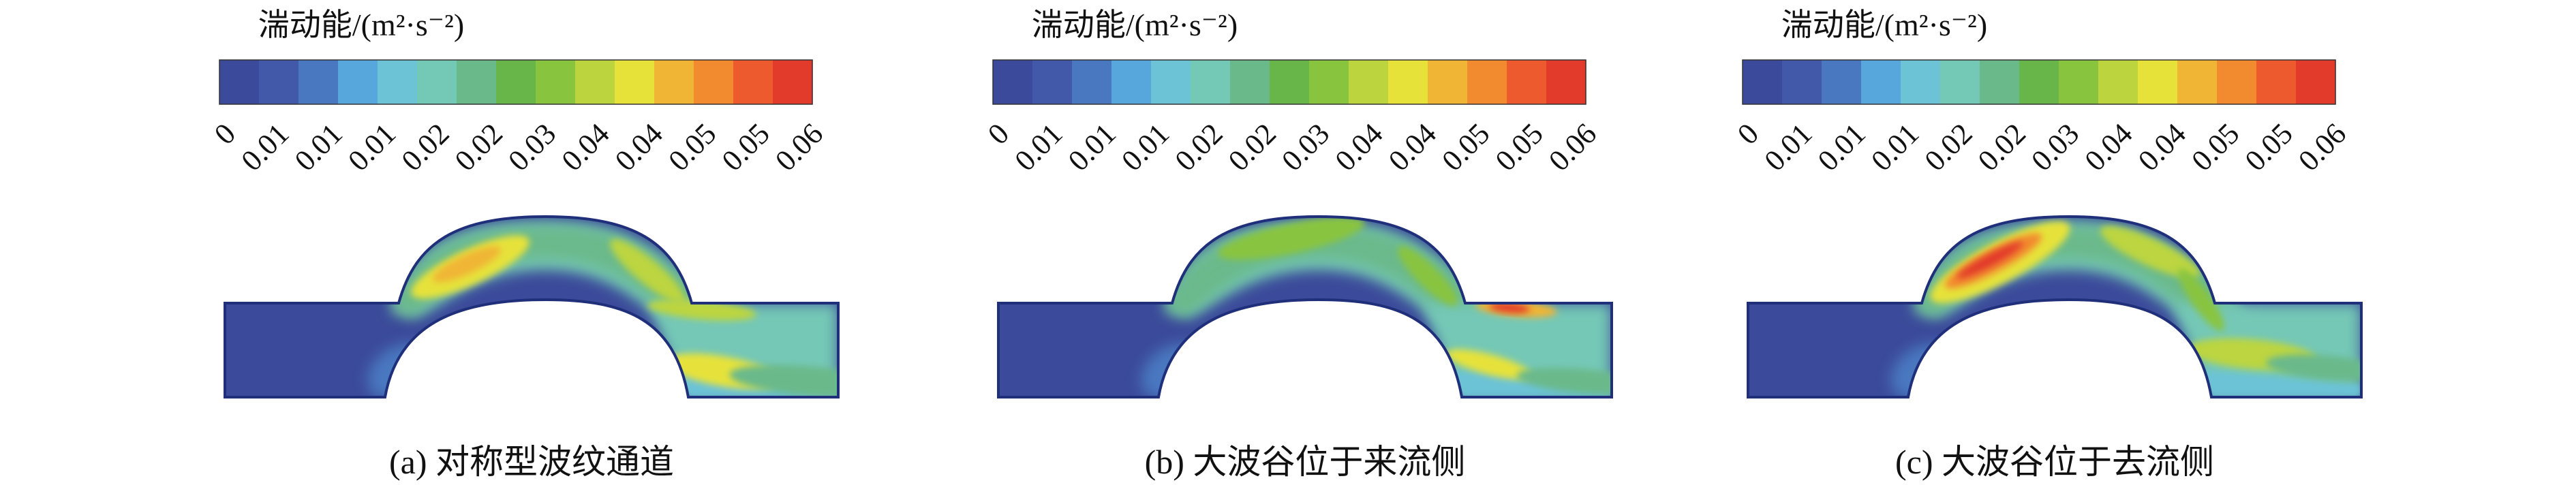 This screenshot has width=2576, height=485. Describe the element at coordinates (467, 264) in the screenshot. I see `field-orange-peak` at that location.